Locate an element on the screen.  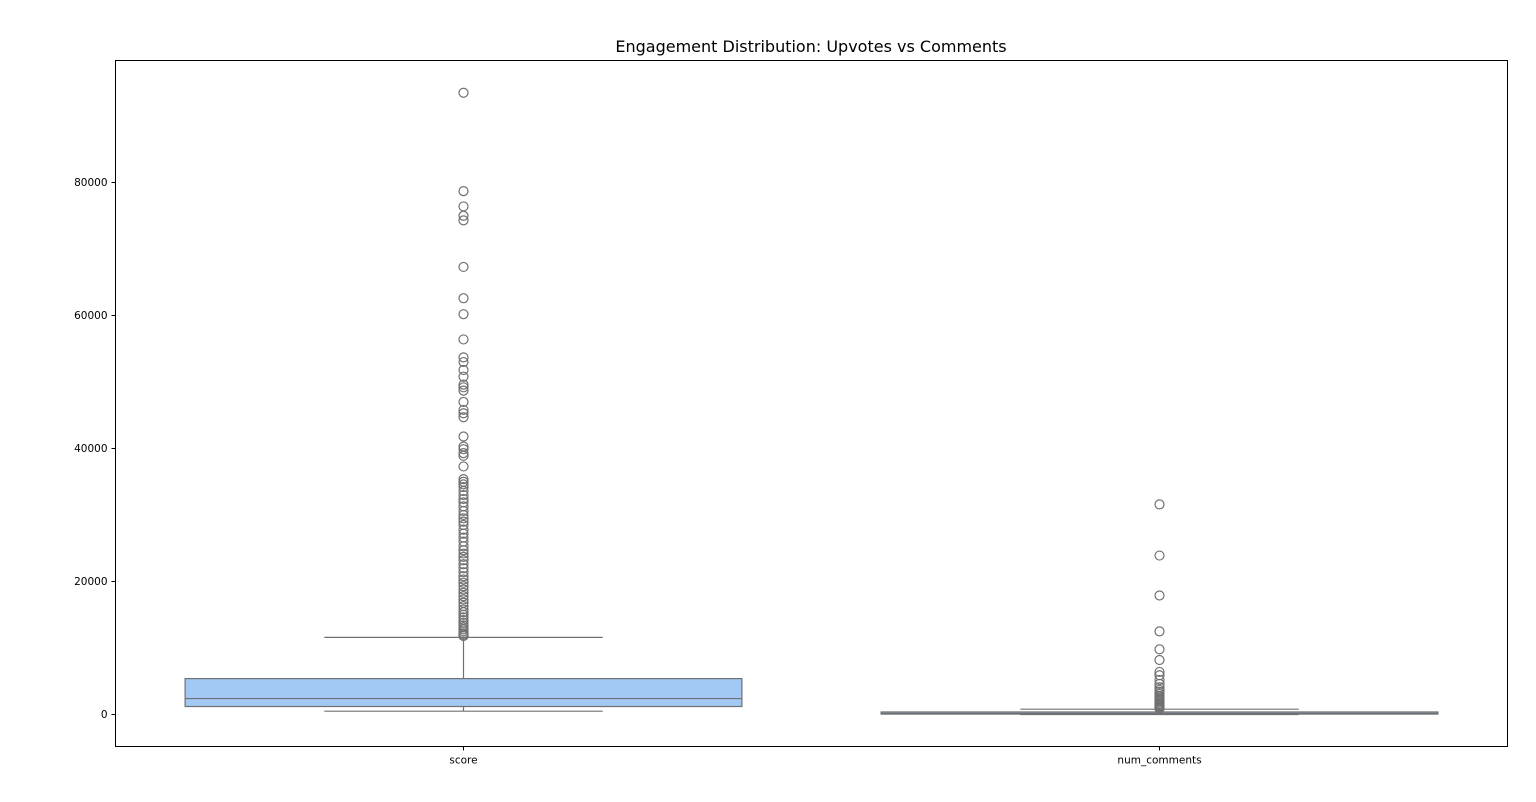
y-tick-label: 40000 is located at coordinates (90, 449).